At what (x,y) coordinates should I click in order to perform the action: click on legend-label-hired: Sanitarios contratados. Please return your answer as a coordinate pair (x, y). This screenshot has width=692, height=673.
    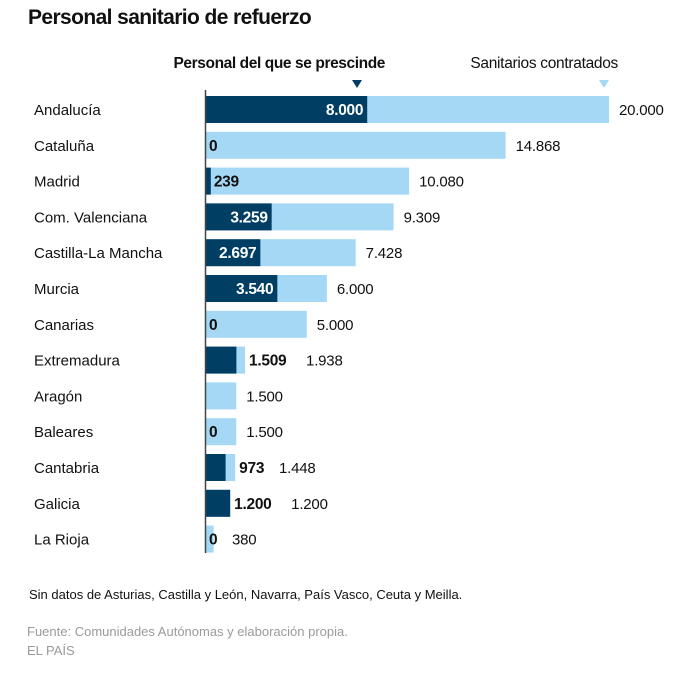
    Looking at the image, I should click on (544, 63).